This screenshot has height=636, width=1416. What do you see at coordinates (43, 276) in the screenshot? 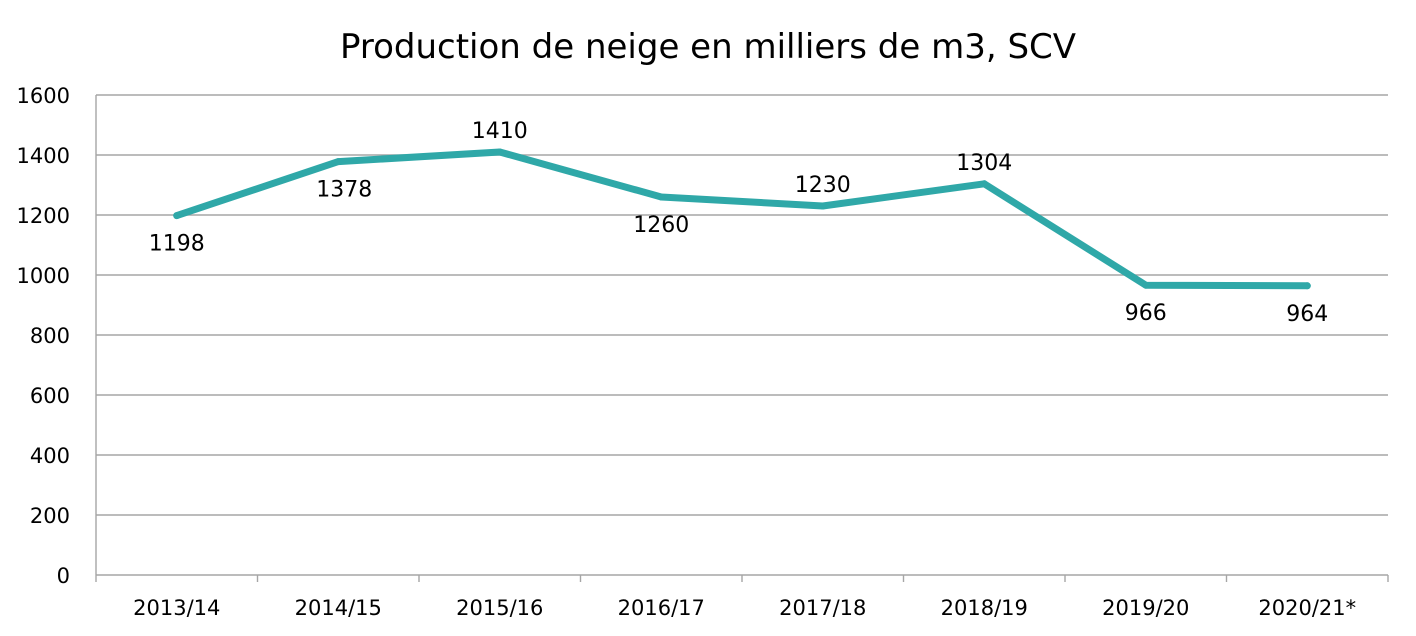
I see `y-tick-label: 1000` at bounding box center [43, 276].